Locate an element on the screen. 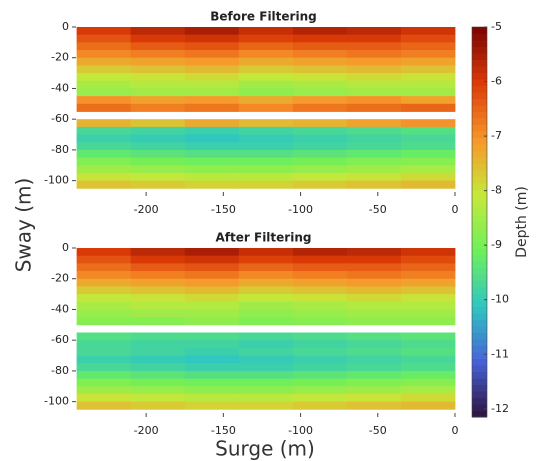 The image size is (536, 461). y-tick-label: 0 is located at coordinates (65, 26).